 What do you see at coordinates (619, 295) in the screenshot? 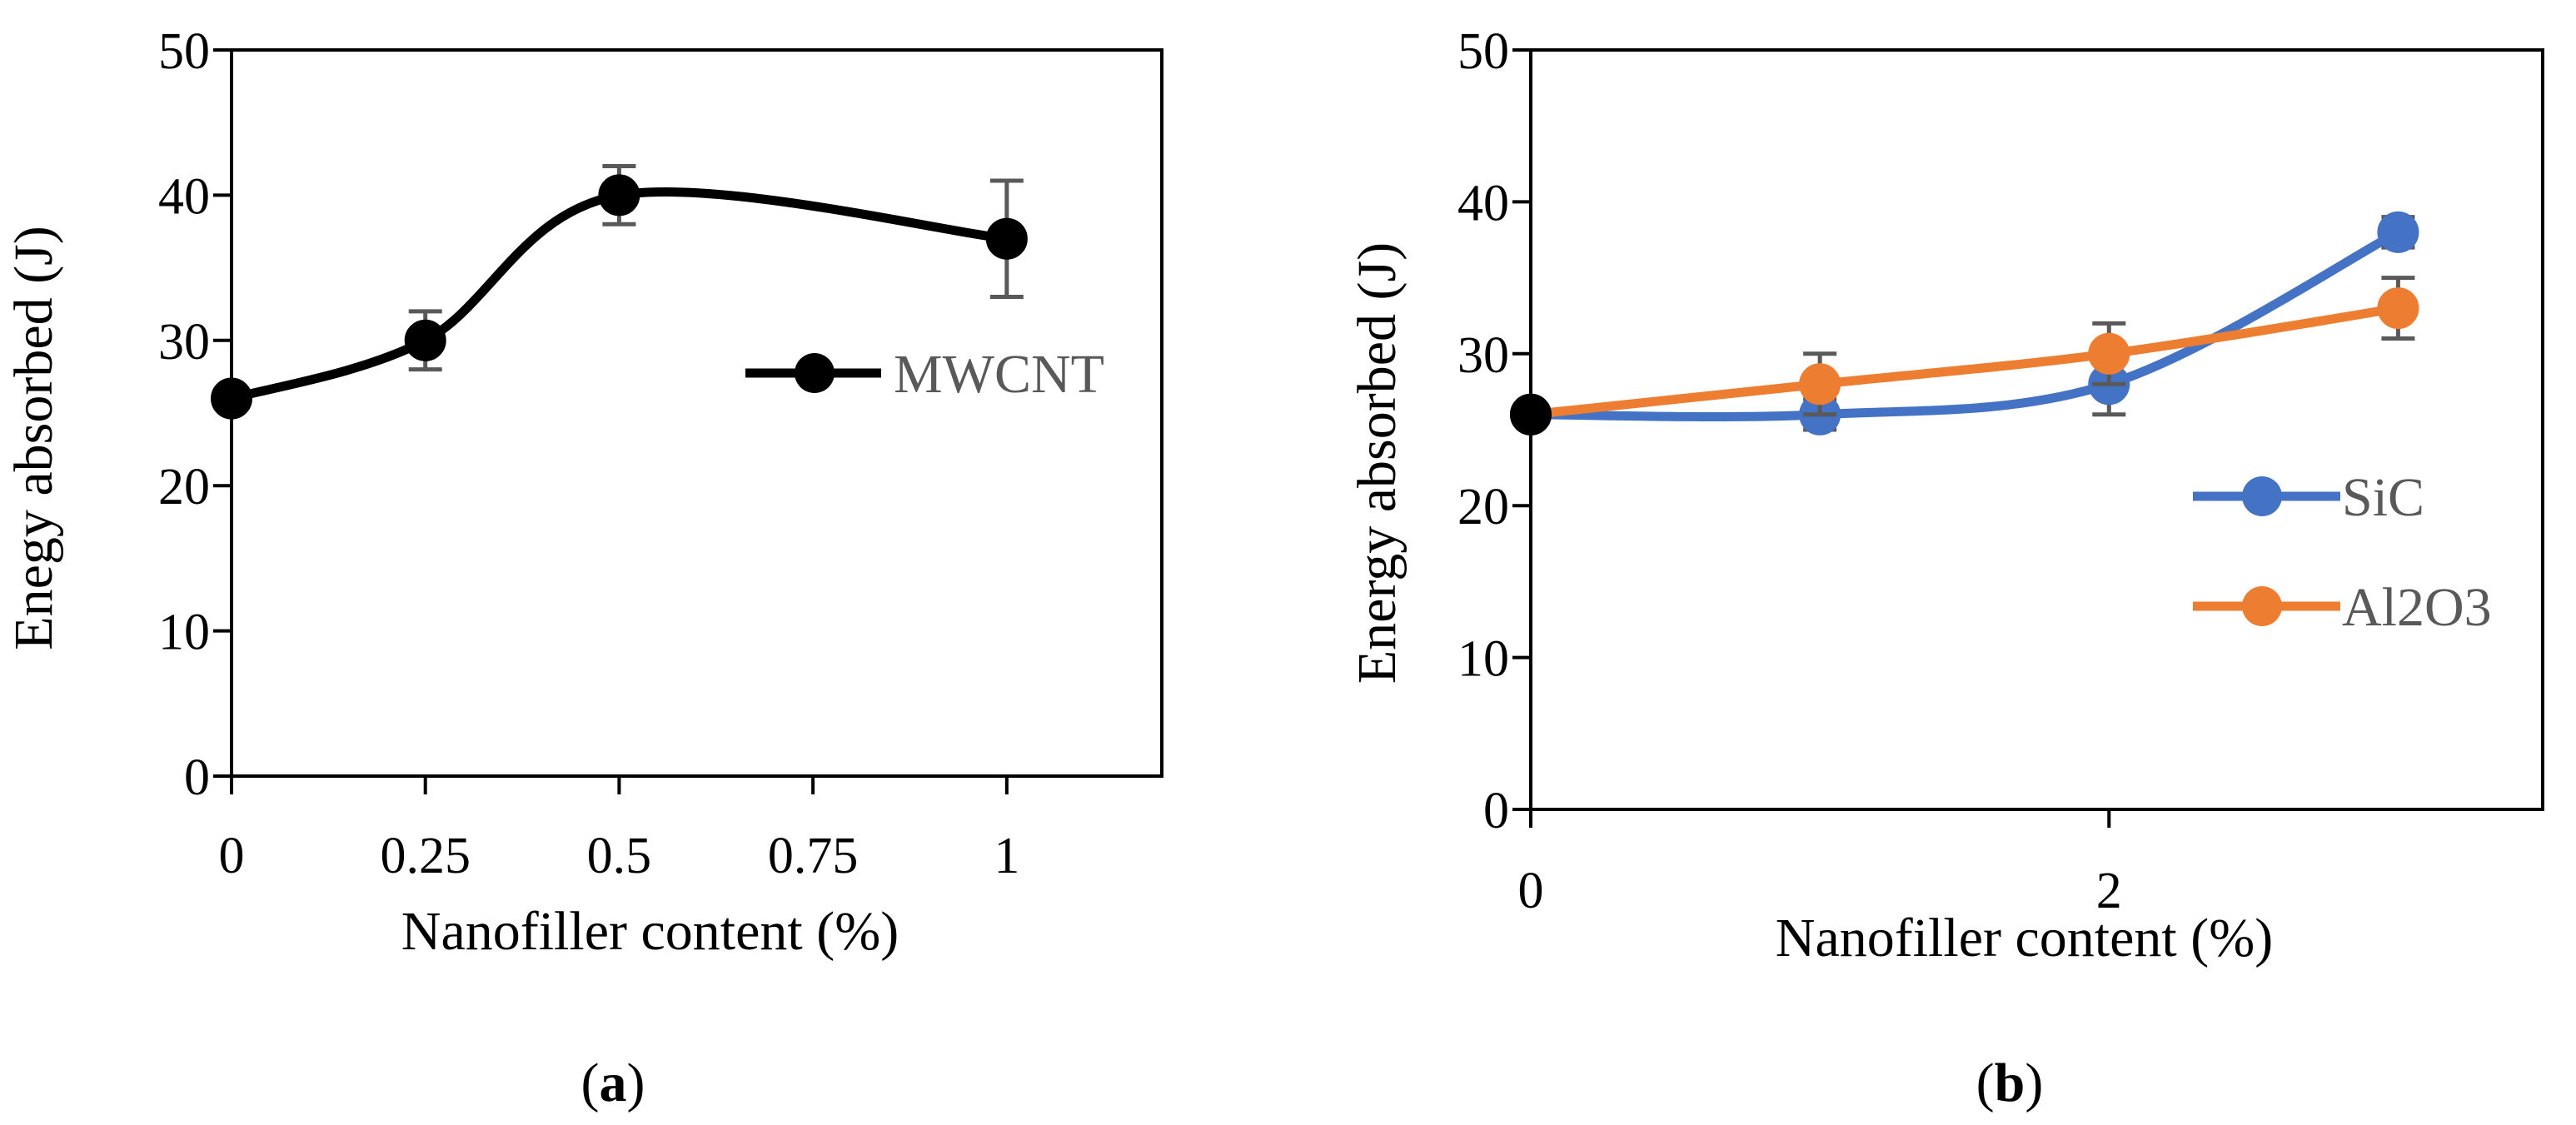
I see `series-line-MWCNT` at bounding box center [619, 295].